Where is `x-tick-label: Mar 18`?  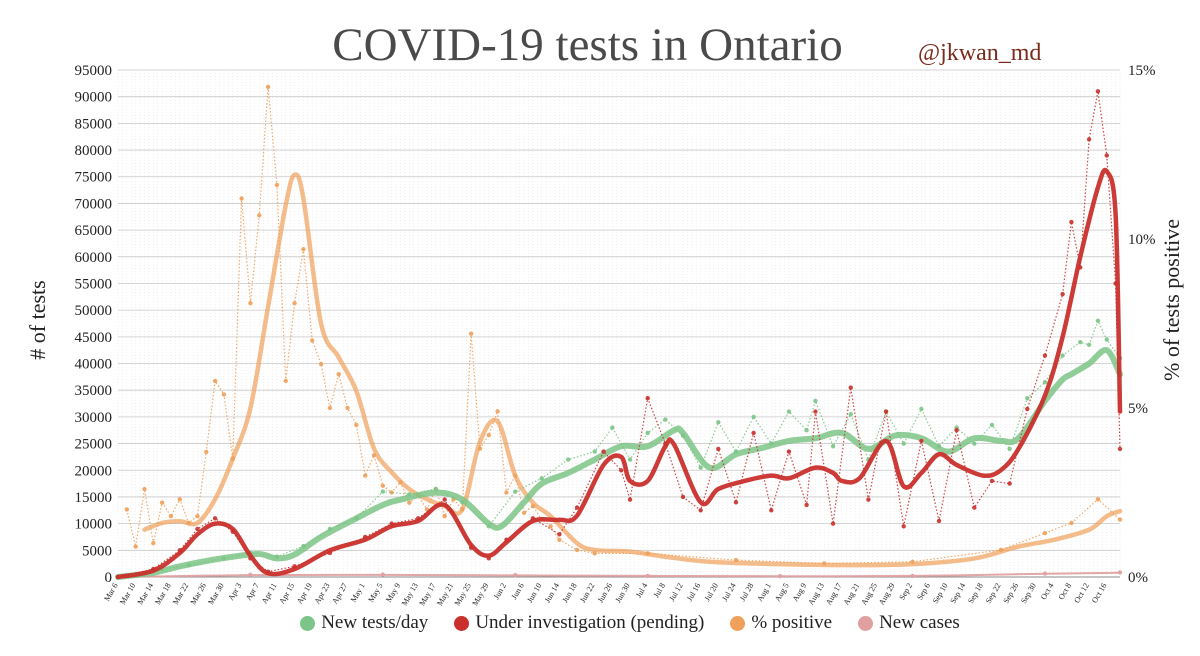 x-tick-label: Mar 18 is located at coordinates (162, 594).